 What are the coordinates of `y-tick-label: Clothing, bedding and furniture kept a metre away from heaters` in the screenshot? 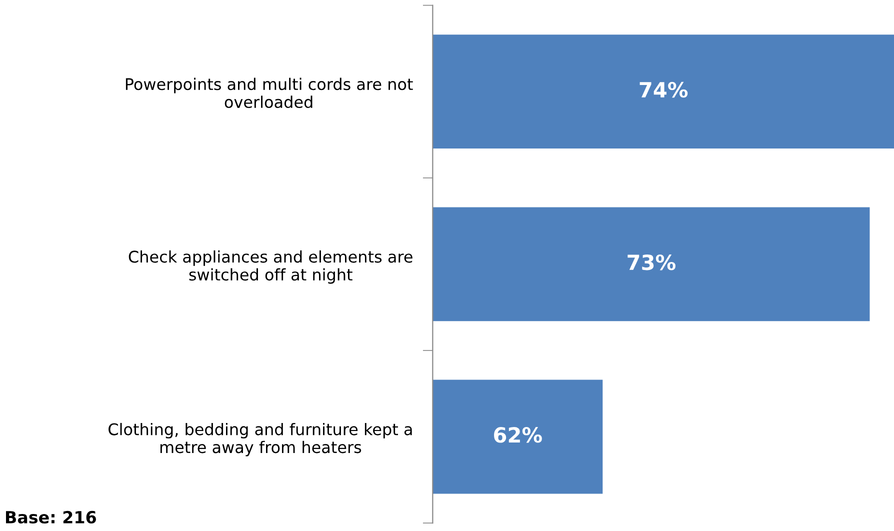 It's located at (260, 439).